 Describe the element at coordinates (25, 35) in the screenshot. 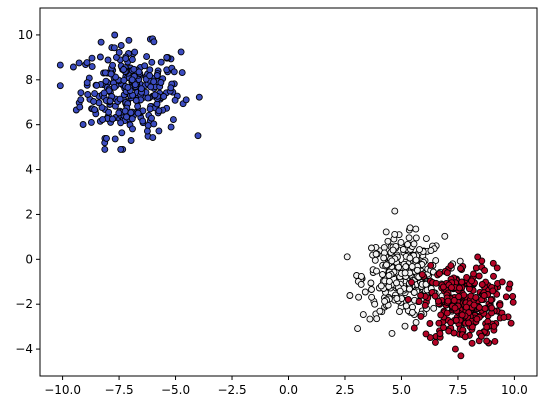

I see `y-tick-label: 10` at that location.